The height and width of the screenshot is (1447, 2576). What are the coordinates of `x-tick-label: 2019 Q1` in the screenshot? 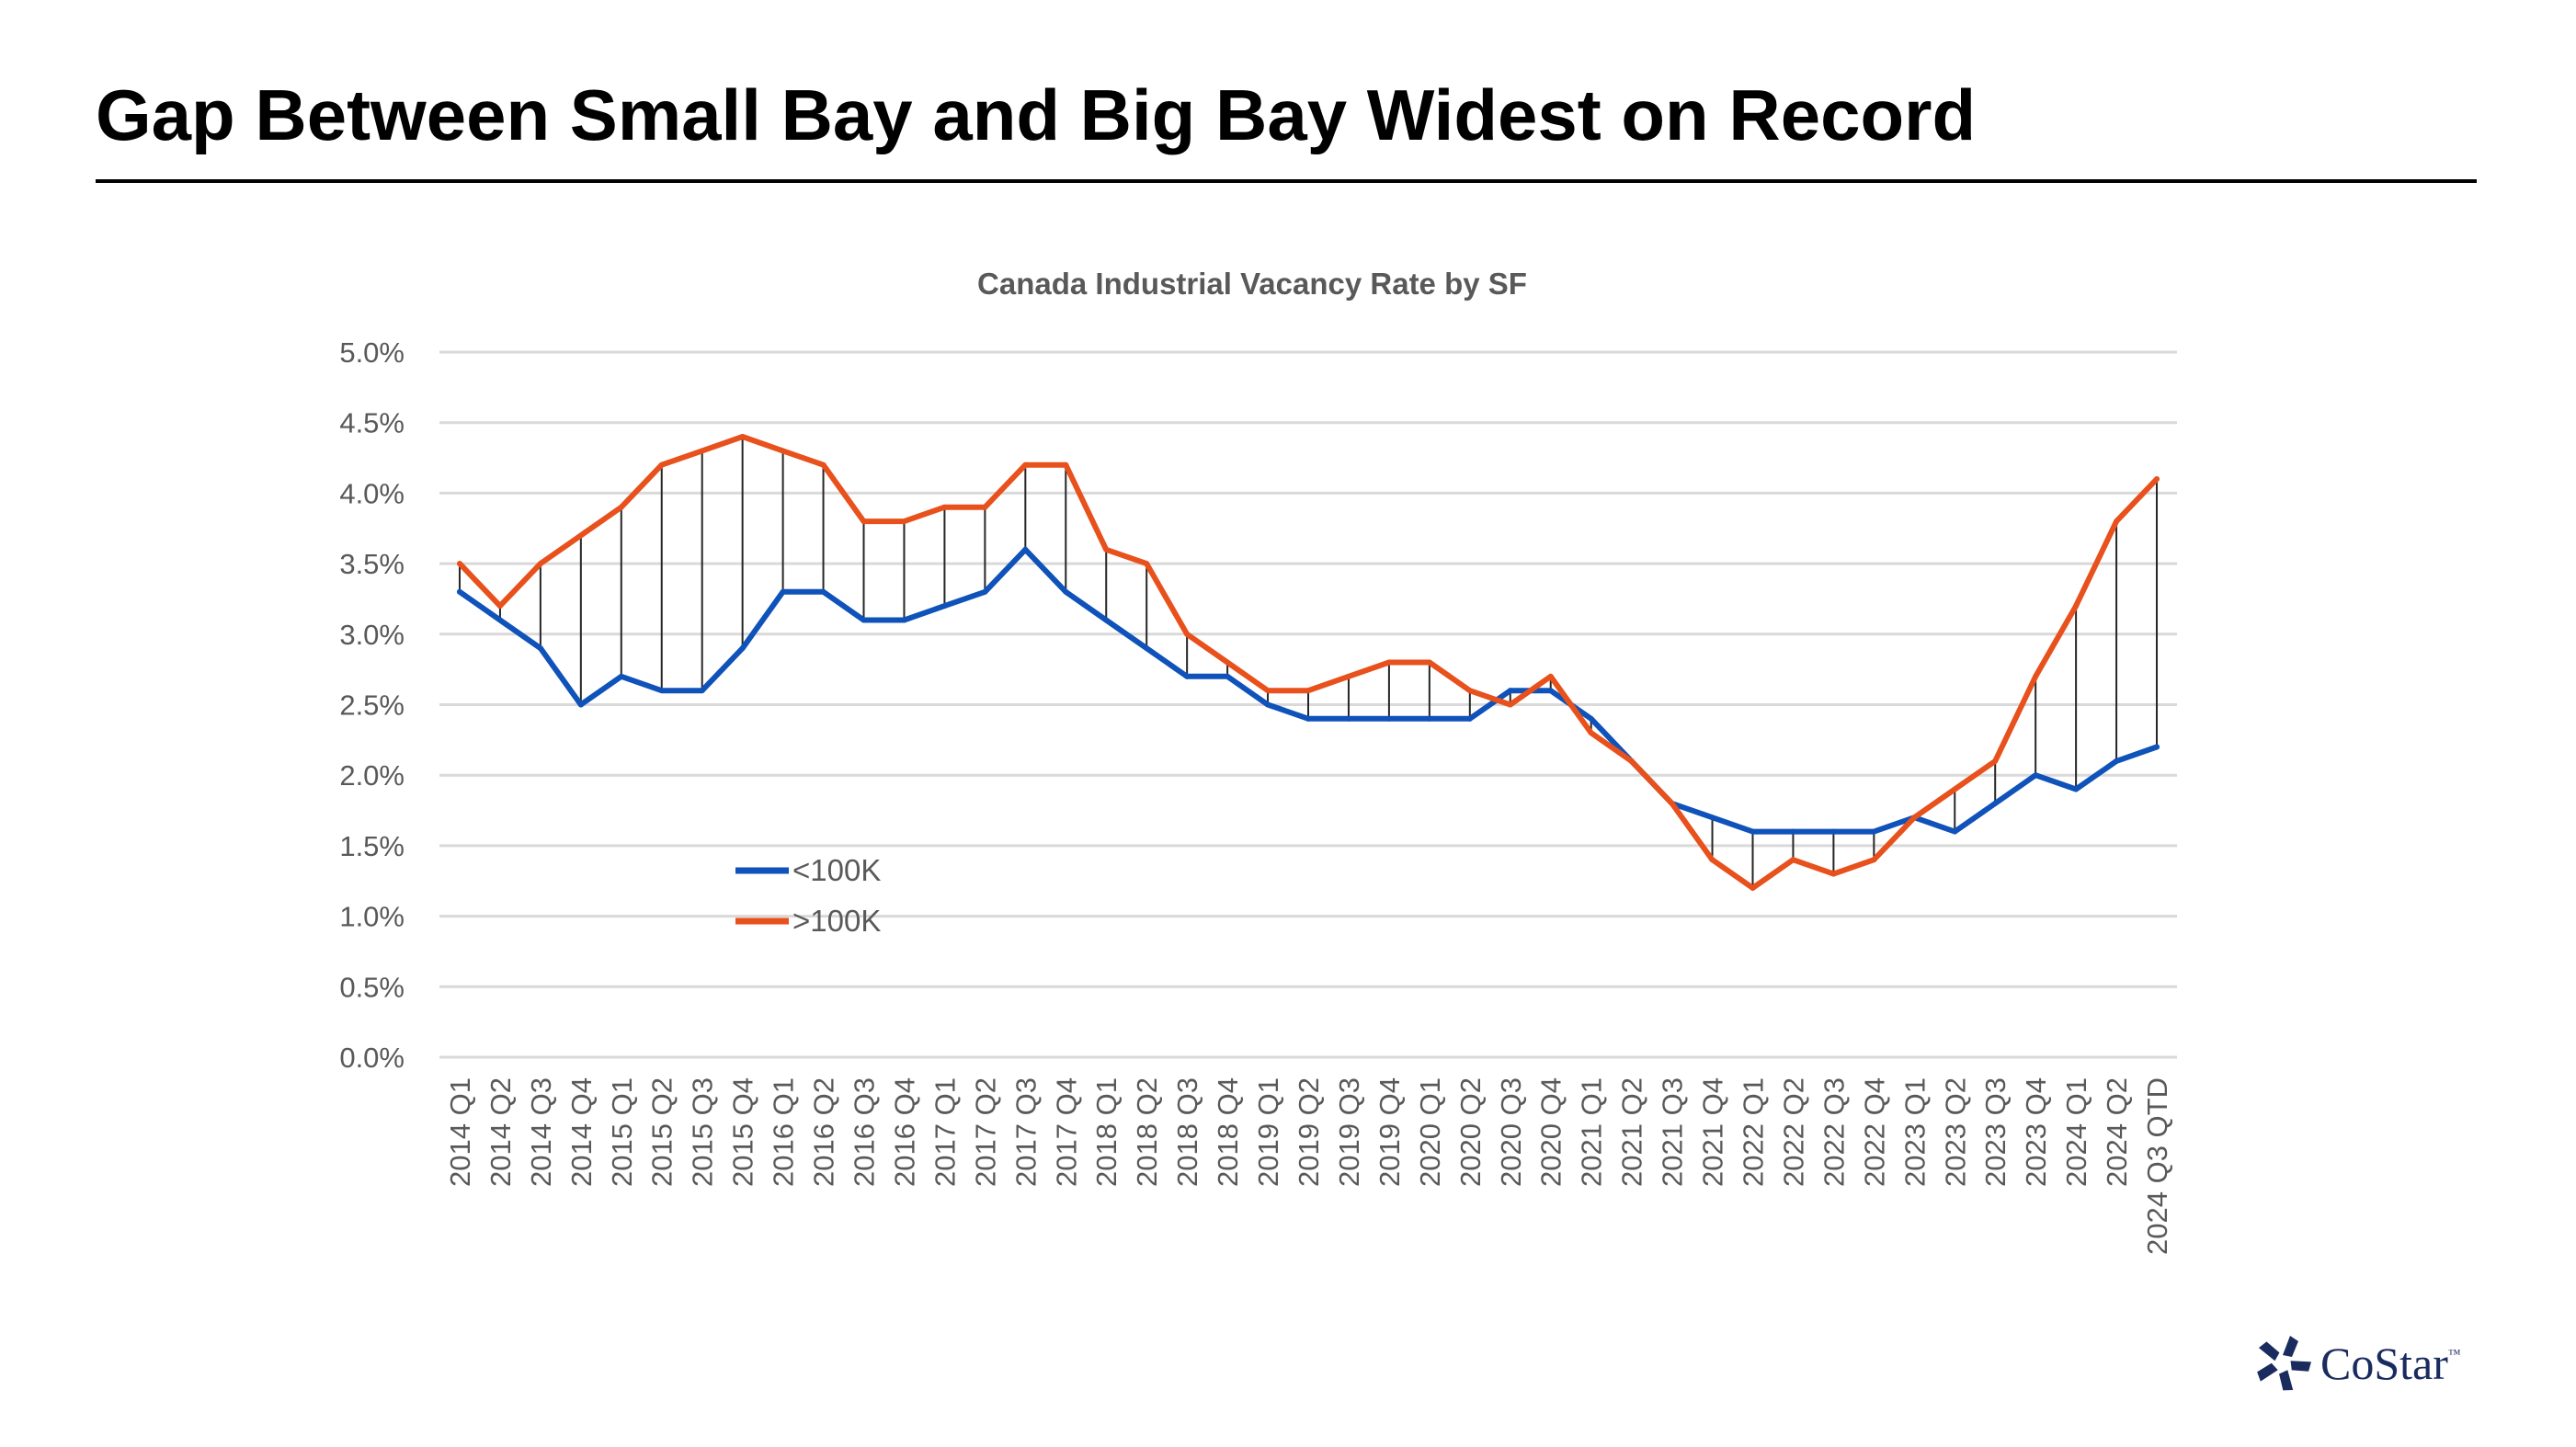 It's located at (1268, 1132).